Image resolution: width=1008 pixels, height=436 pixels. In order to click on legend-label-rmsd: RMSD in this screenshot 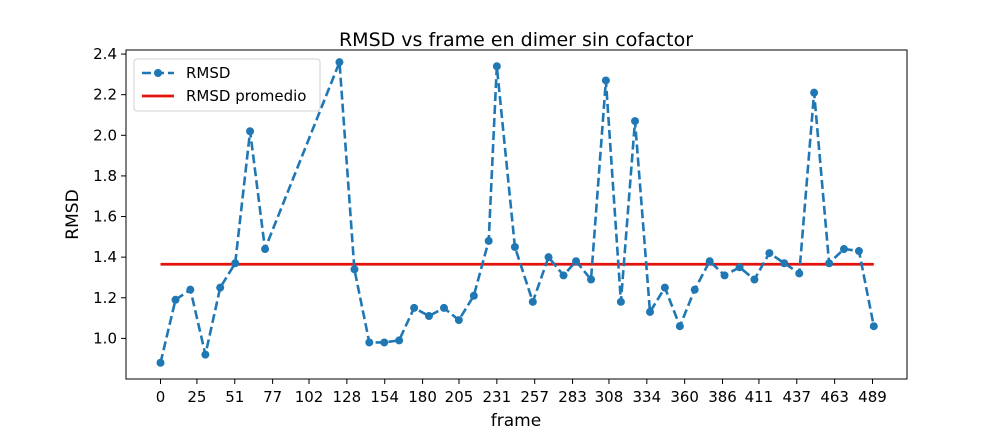, I will do `click(208, 73)`.